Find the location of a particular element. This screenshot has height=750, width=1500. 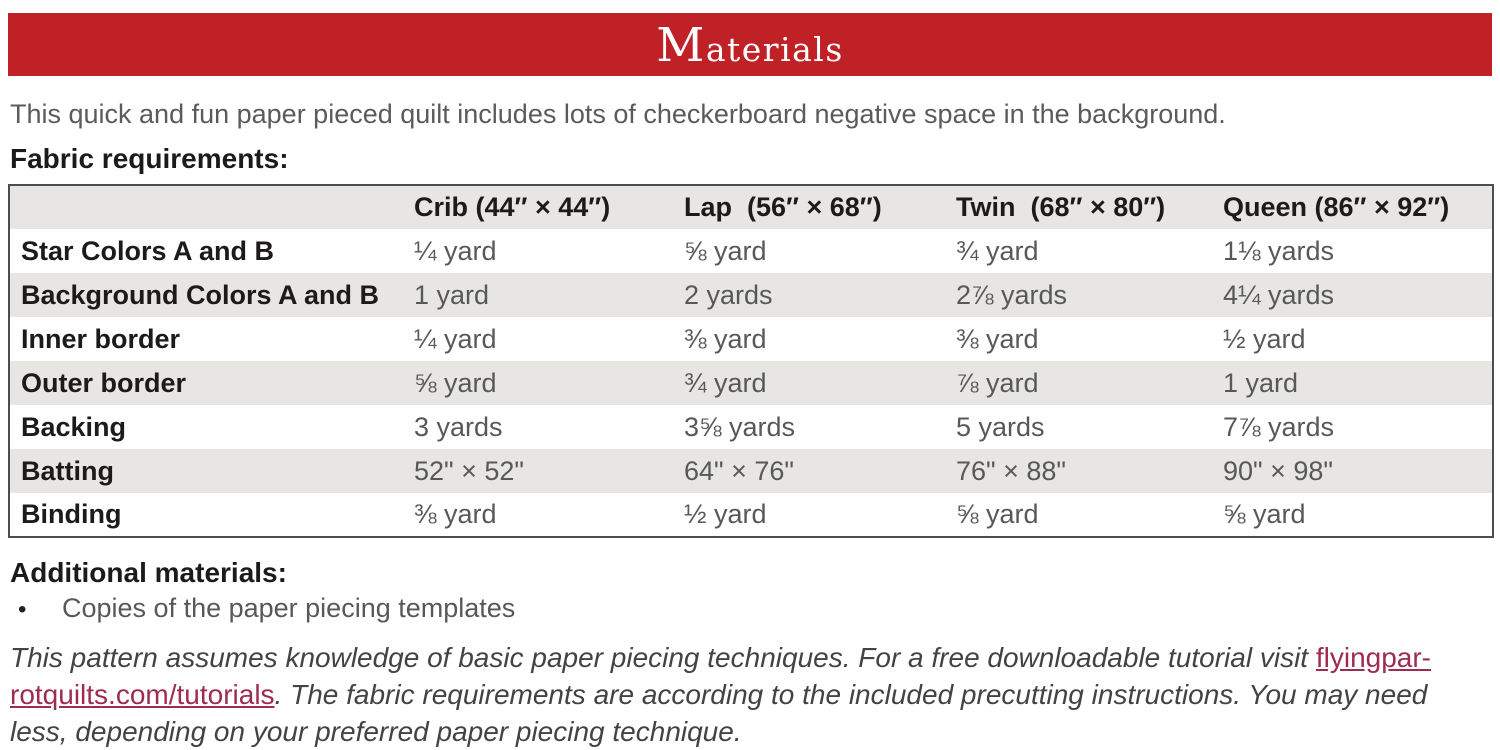

table-cell: 64" × 76" is located at coordinates (739, 470).